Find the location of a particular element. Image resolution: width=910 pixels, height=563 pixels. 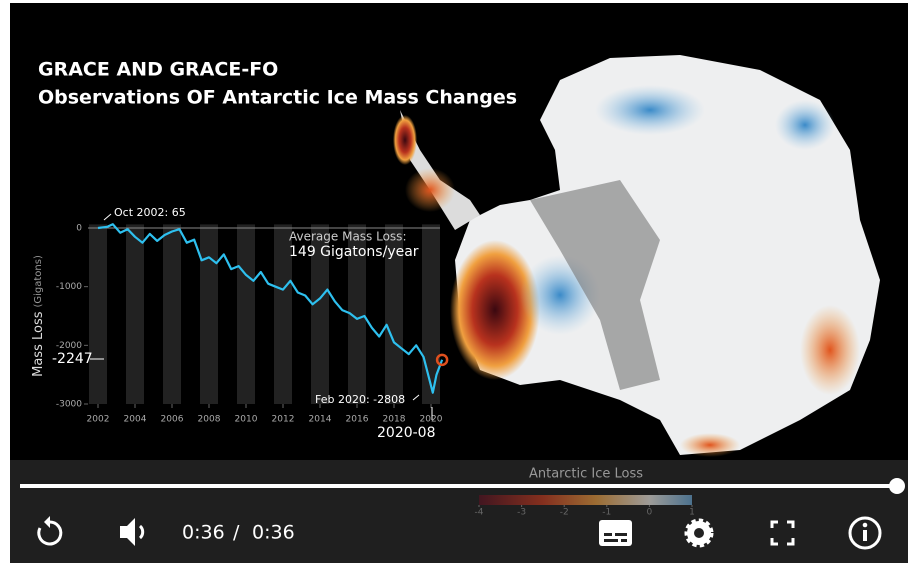

settings-button is located at coordinates (699, 533).